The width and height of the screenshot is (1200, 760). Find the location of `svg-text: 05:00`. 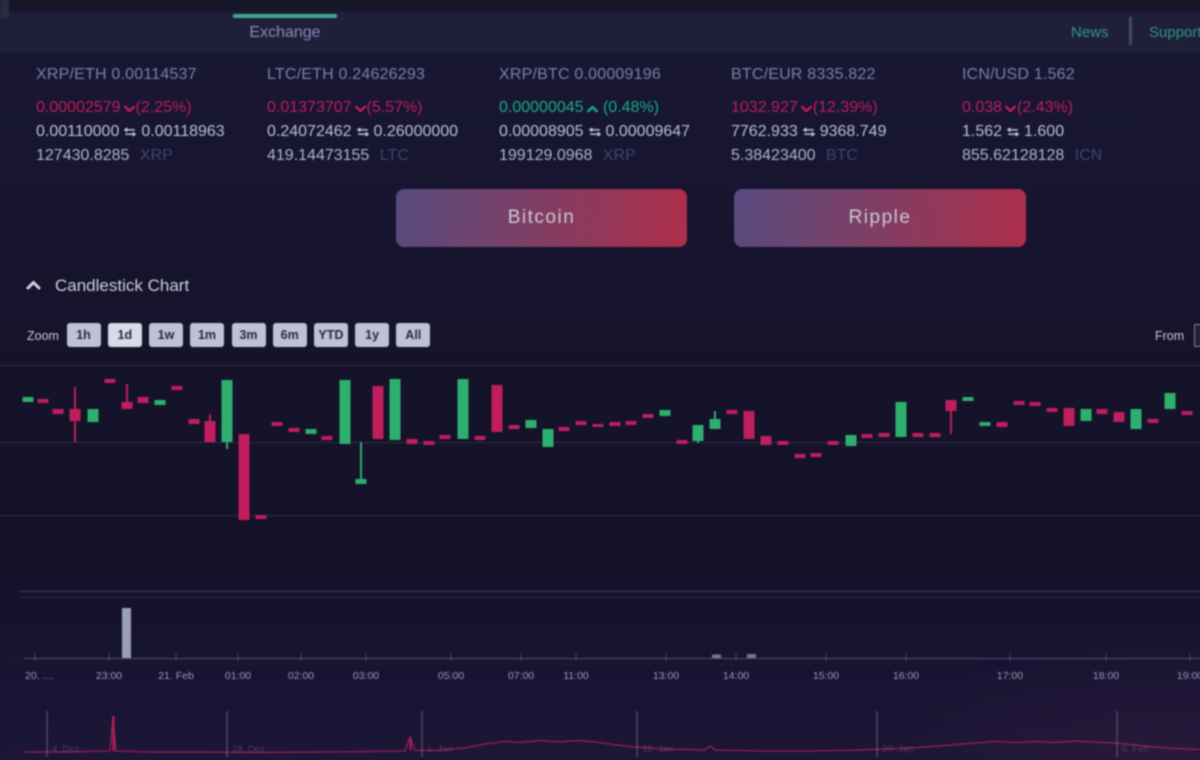

svg-text: 05:00 is located at coordinates (451, 676).